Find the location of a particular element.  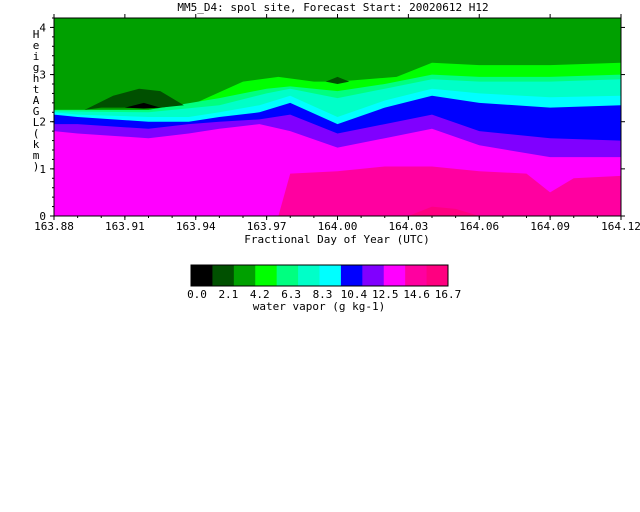

colorbar-tick-label: 6.3 is located at coordinates (291, 294).